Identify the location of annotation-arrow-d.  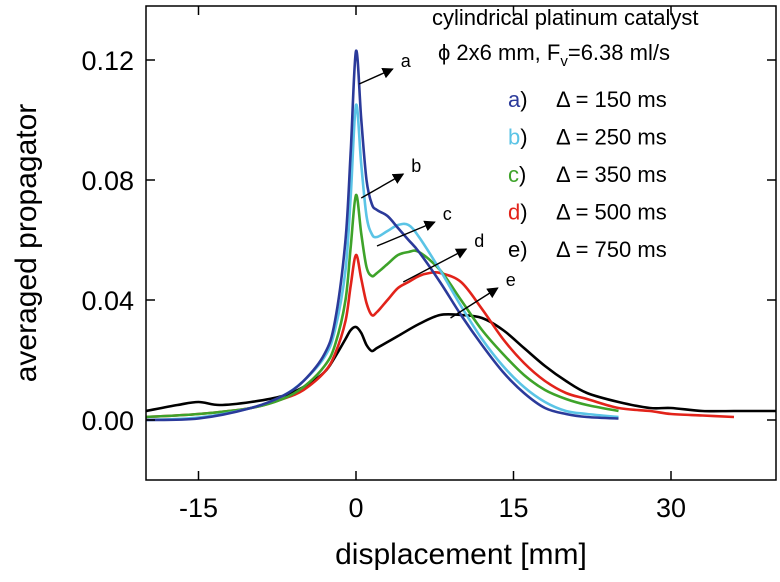
(435, 265).